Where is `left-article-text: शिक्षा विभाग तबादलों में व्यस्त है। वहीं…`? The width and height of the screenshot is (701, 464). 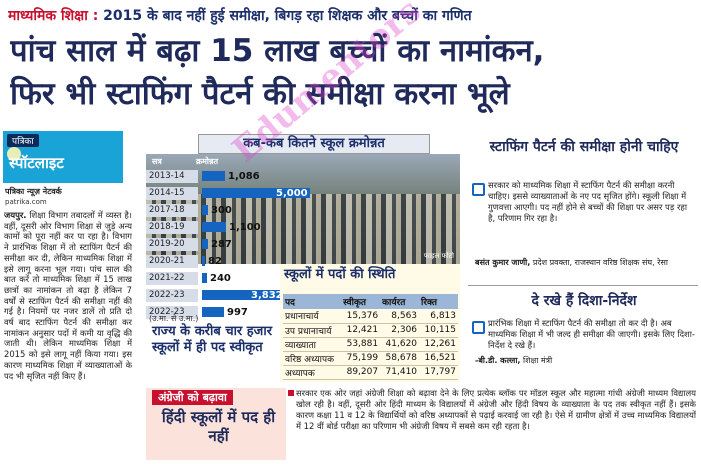 left-article-text: शिक्षा विभाग तबादलों में व्यस्त है। वहीं… is located at coordinates (68, 295).